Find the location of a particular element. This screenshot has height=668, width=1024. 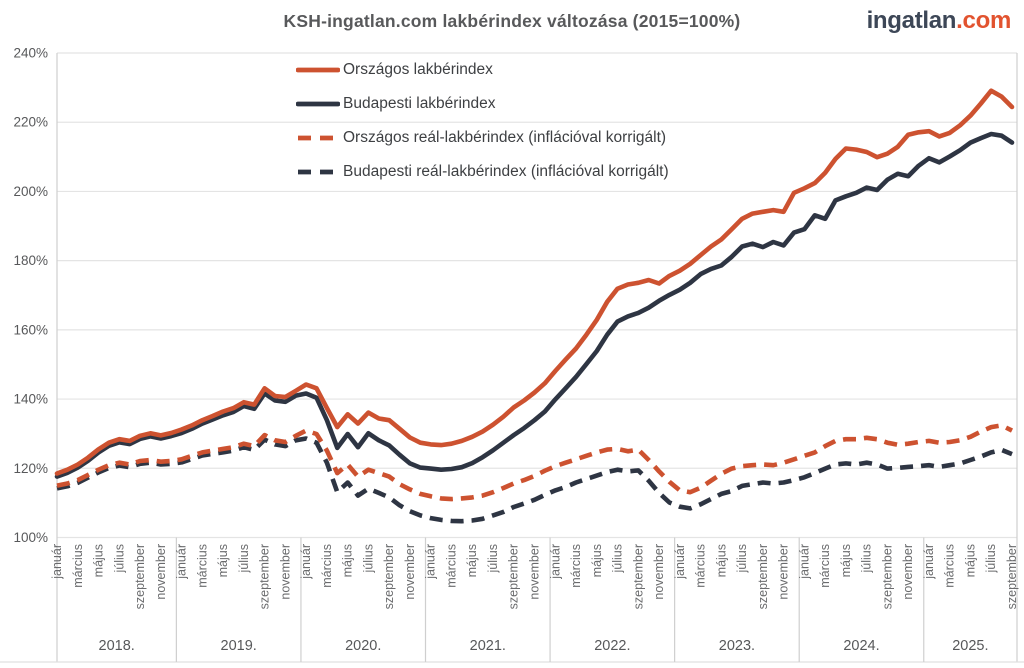

year-label: 2019. is located at coordinates (239, 646).